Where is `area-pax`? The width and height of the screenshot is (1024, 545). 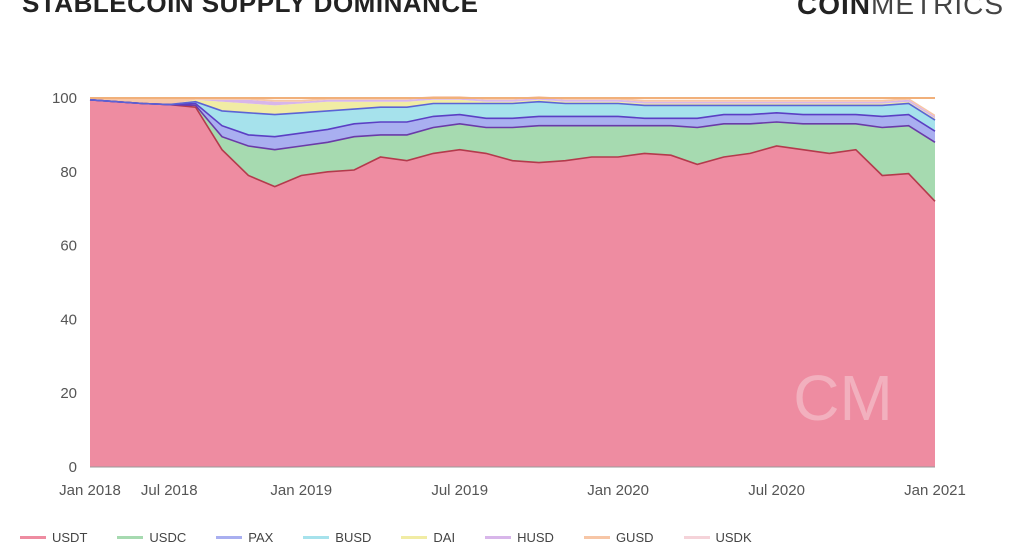 area-pax is located at coordinates (512, 124).